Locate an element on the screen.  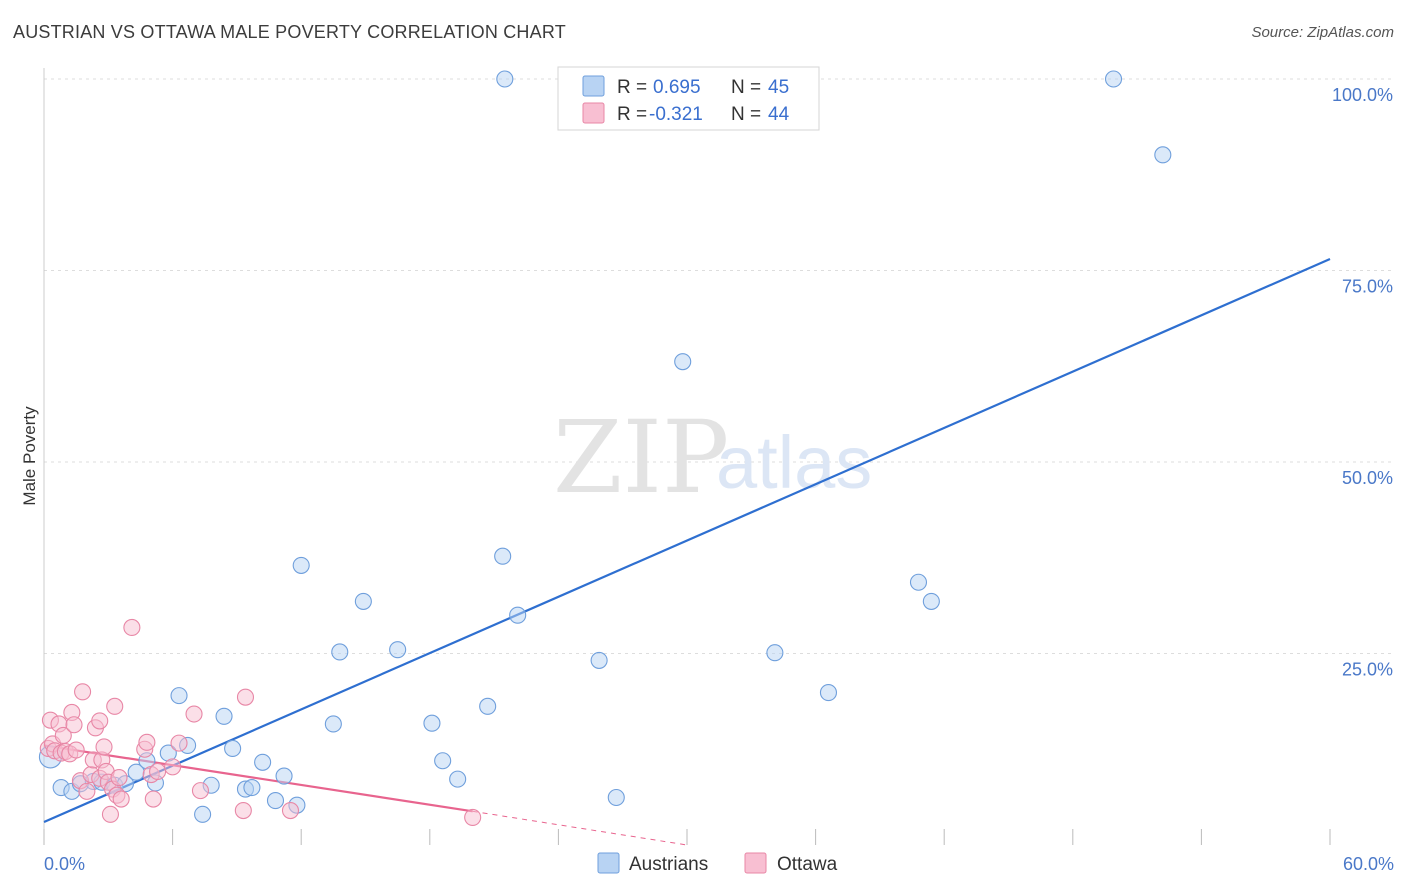
ottawa-r-value: -0.321 is located at coordinates (676, 114).